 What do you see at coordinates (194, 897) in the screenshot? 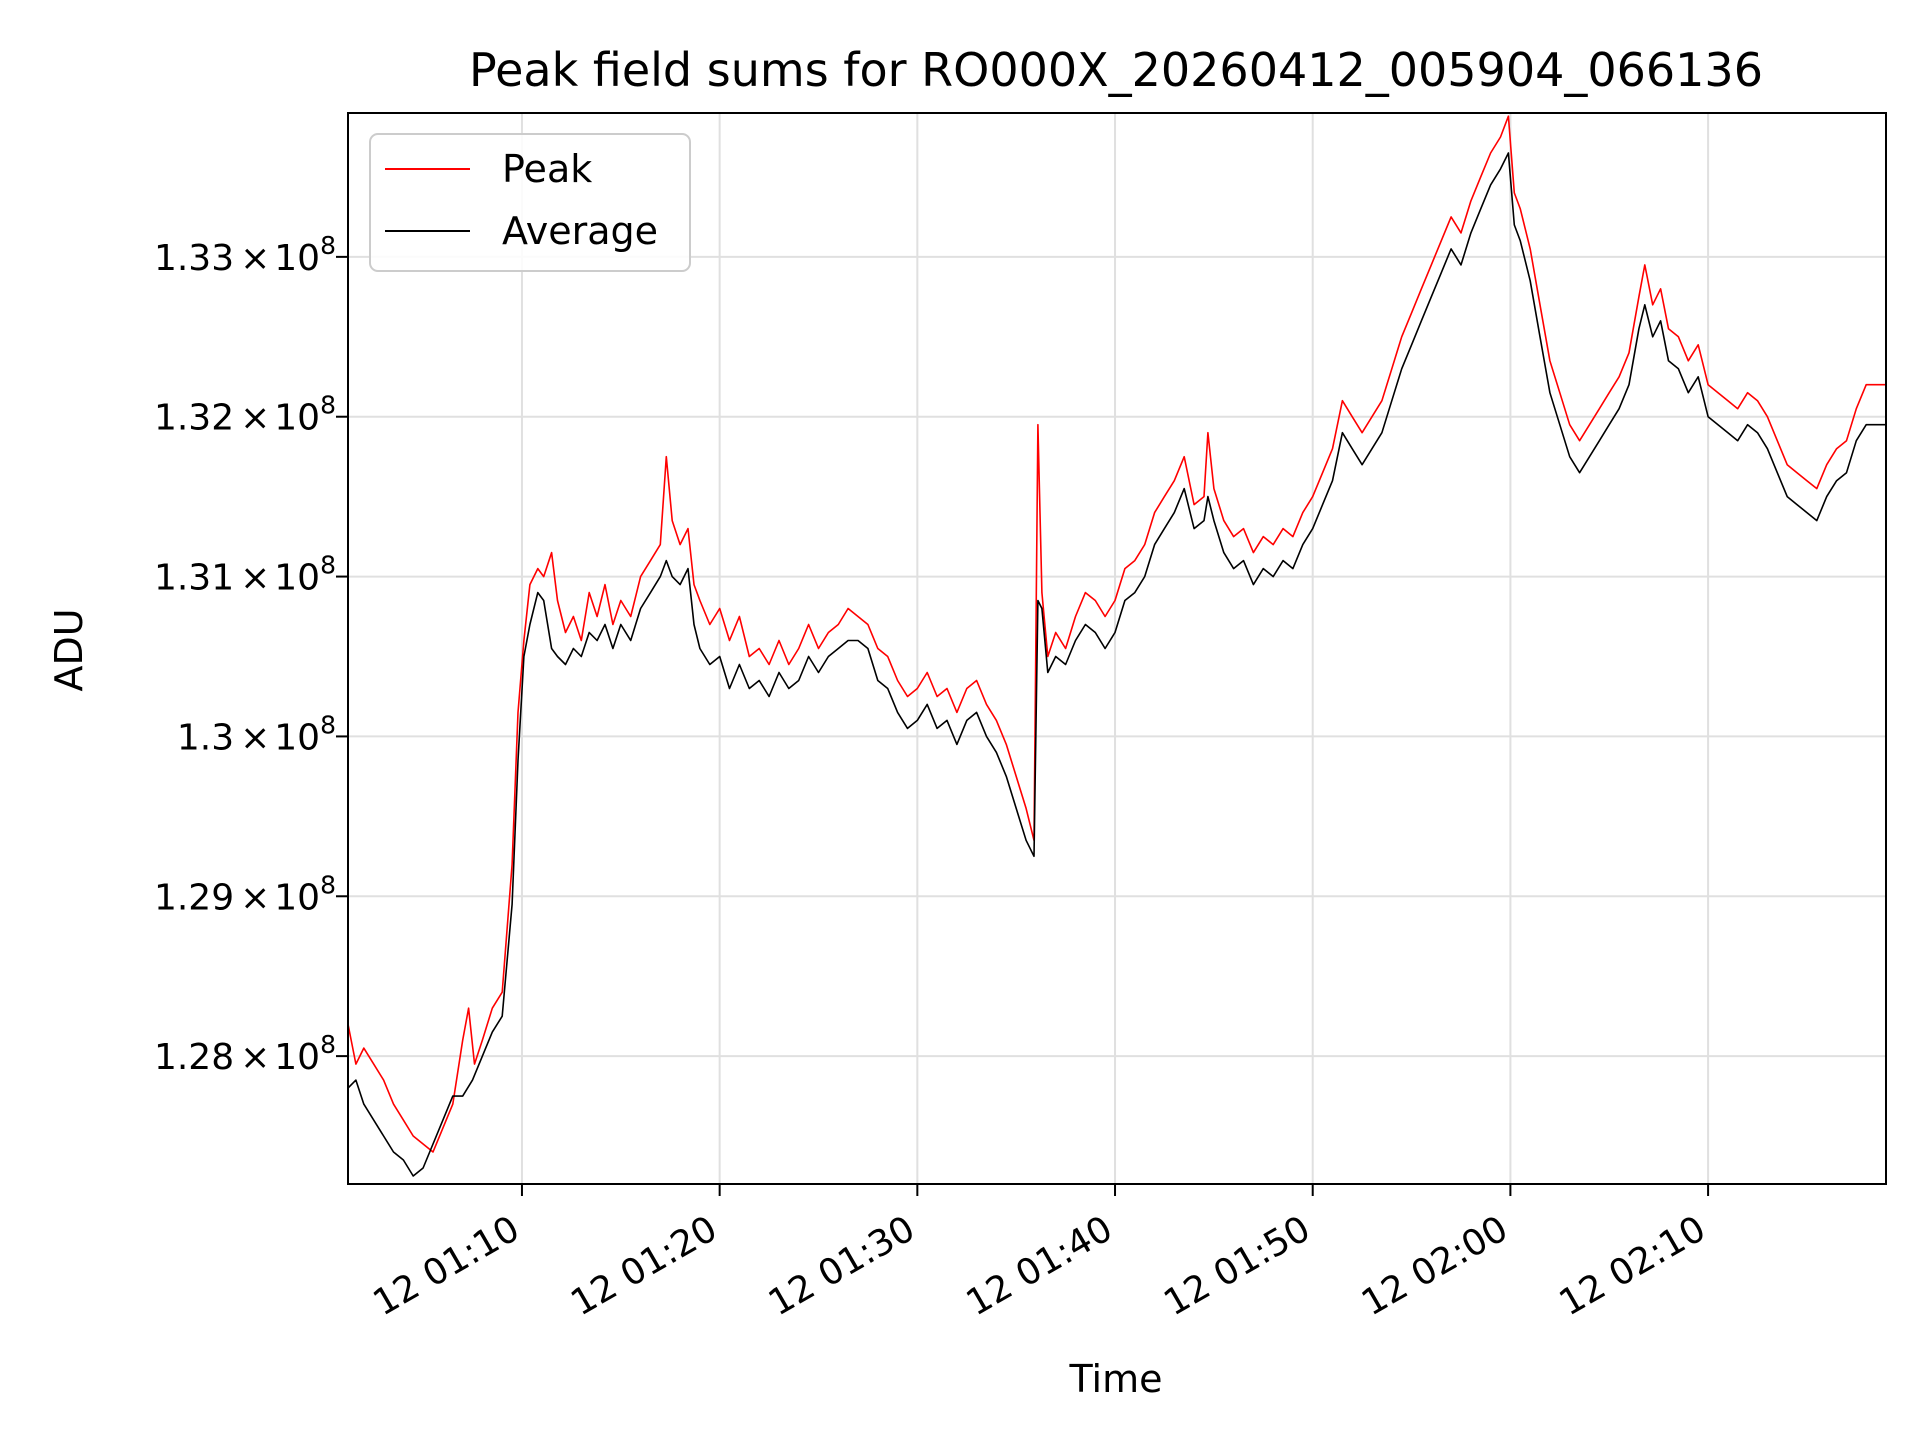
I see `y-tick-mantissa: 1.29` at bounding box center [194, 897].